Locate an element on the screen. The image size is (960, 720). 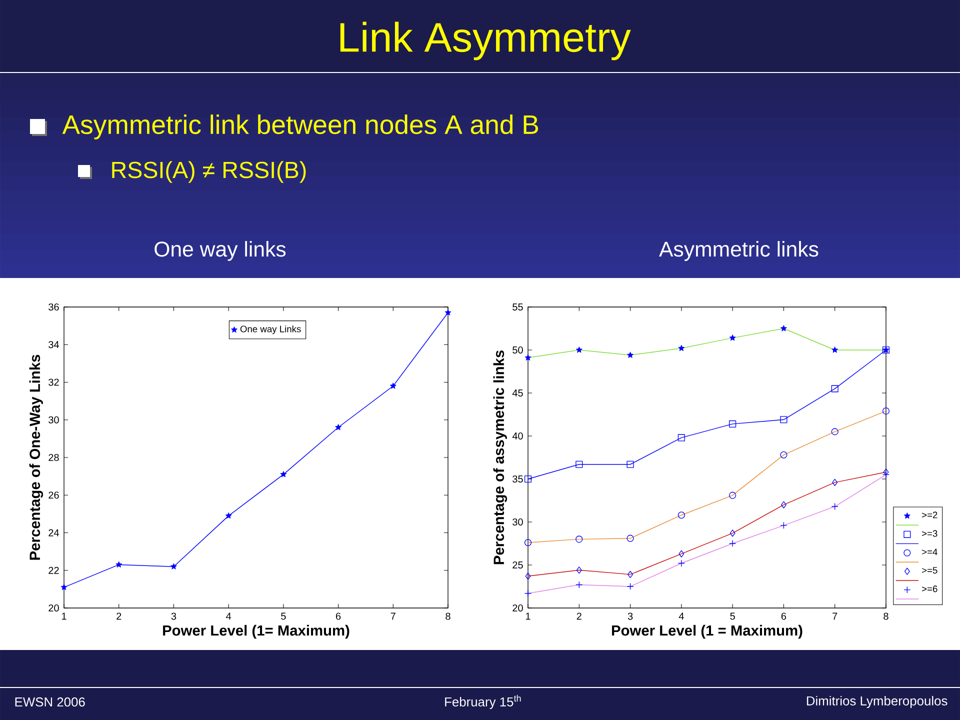
y-tick-label: 36 is located at coordinates (53, 307).